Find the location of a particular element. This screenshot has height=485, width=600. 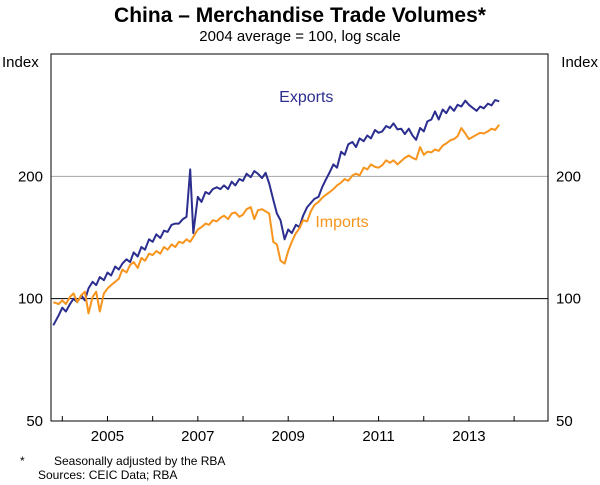

y-axis-label-right: Index is located at coordinates (579, 62).